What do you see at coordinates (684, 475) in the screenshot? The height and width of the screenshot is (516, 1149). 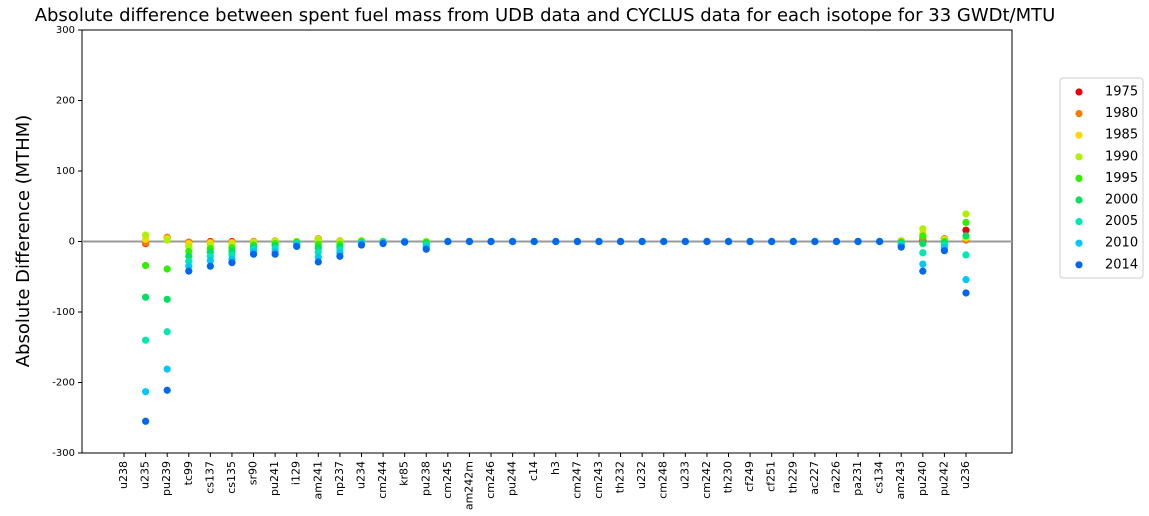 I see `x-tick-label: u233` at bounding box center [684, 475].